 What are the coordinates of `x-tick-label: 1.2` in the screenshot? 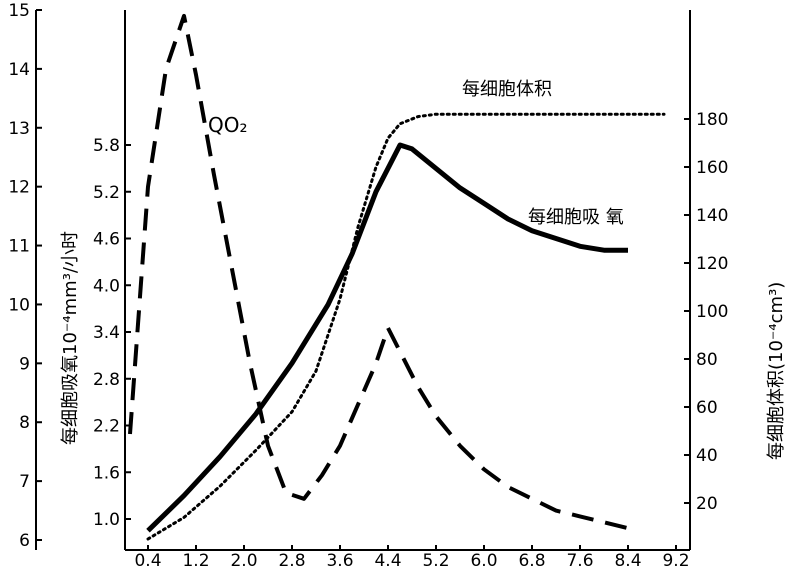 It's located at (195, 560).